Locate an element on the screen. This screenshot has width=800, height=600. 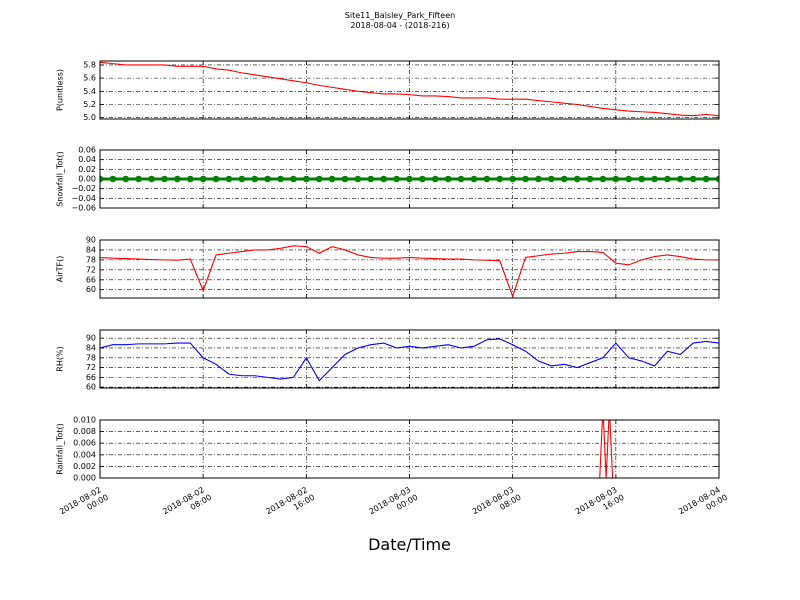
y-axis-label: P(unitless) is located at coordinates (60, 90).